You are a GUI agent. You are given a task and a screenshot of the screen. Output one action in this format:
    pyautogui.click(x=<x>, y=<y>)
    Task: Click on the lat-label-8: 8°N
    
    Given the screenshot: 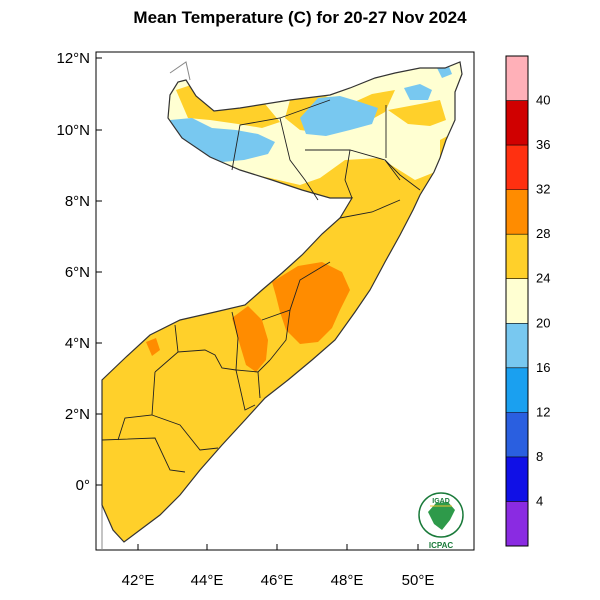 What is the action you would take?
    pyautogui.click(x=77, y=201)
    